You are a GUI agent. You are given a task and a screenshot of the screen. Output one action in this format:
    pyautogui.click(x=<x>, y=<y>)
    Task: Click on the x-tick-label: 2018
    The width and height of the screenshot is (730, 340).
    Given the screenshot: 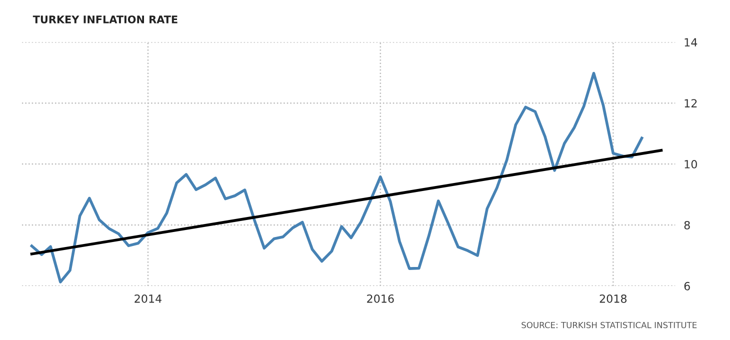 What is the action you would take?
    pyautogui.click(x=613, y=298)
    